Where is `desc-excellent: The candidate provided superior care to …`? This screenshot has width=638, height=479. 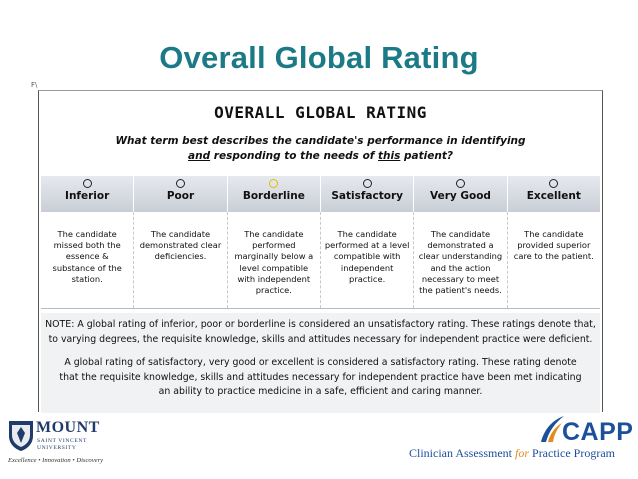 desc-excellent: The candidate provided superior care to … is located at coordinates (553, 245).